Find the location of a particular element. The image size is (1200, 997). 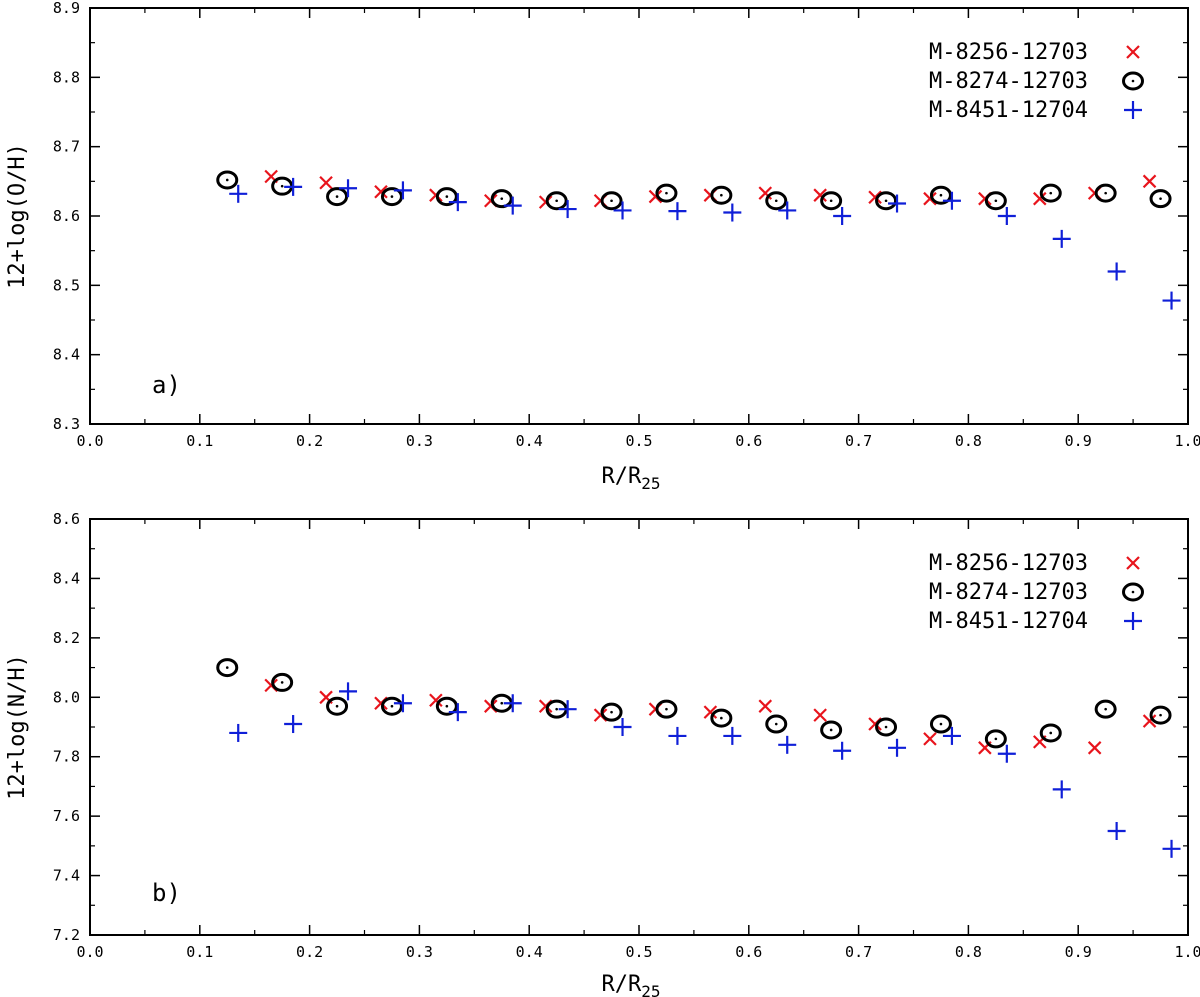

legend-label: M-8256-12703 is located at coordinates (1008, 563).